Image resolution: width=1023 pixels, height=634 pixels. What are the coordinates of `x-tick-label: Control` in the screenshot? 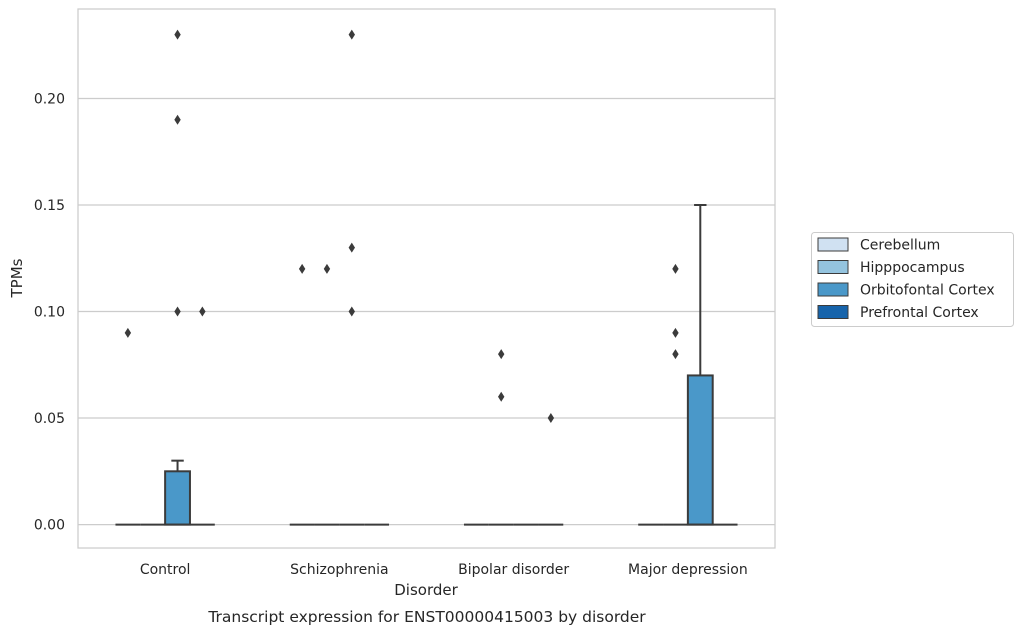 It's located at (165, 570).